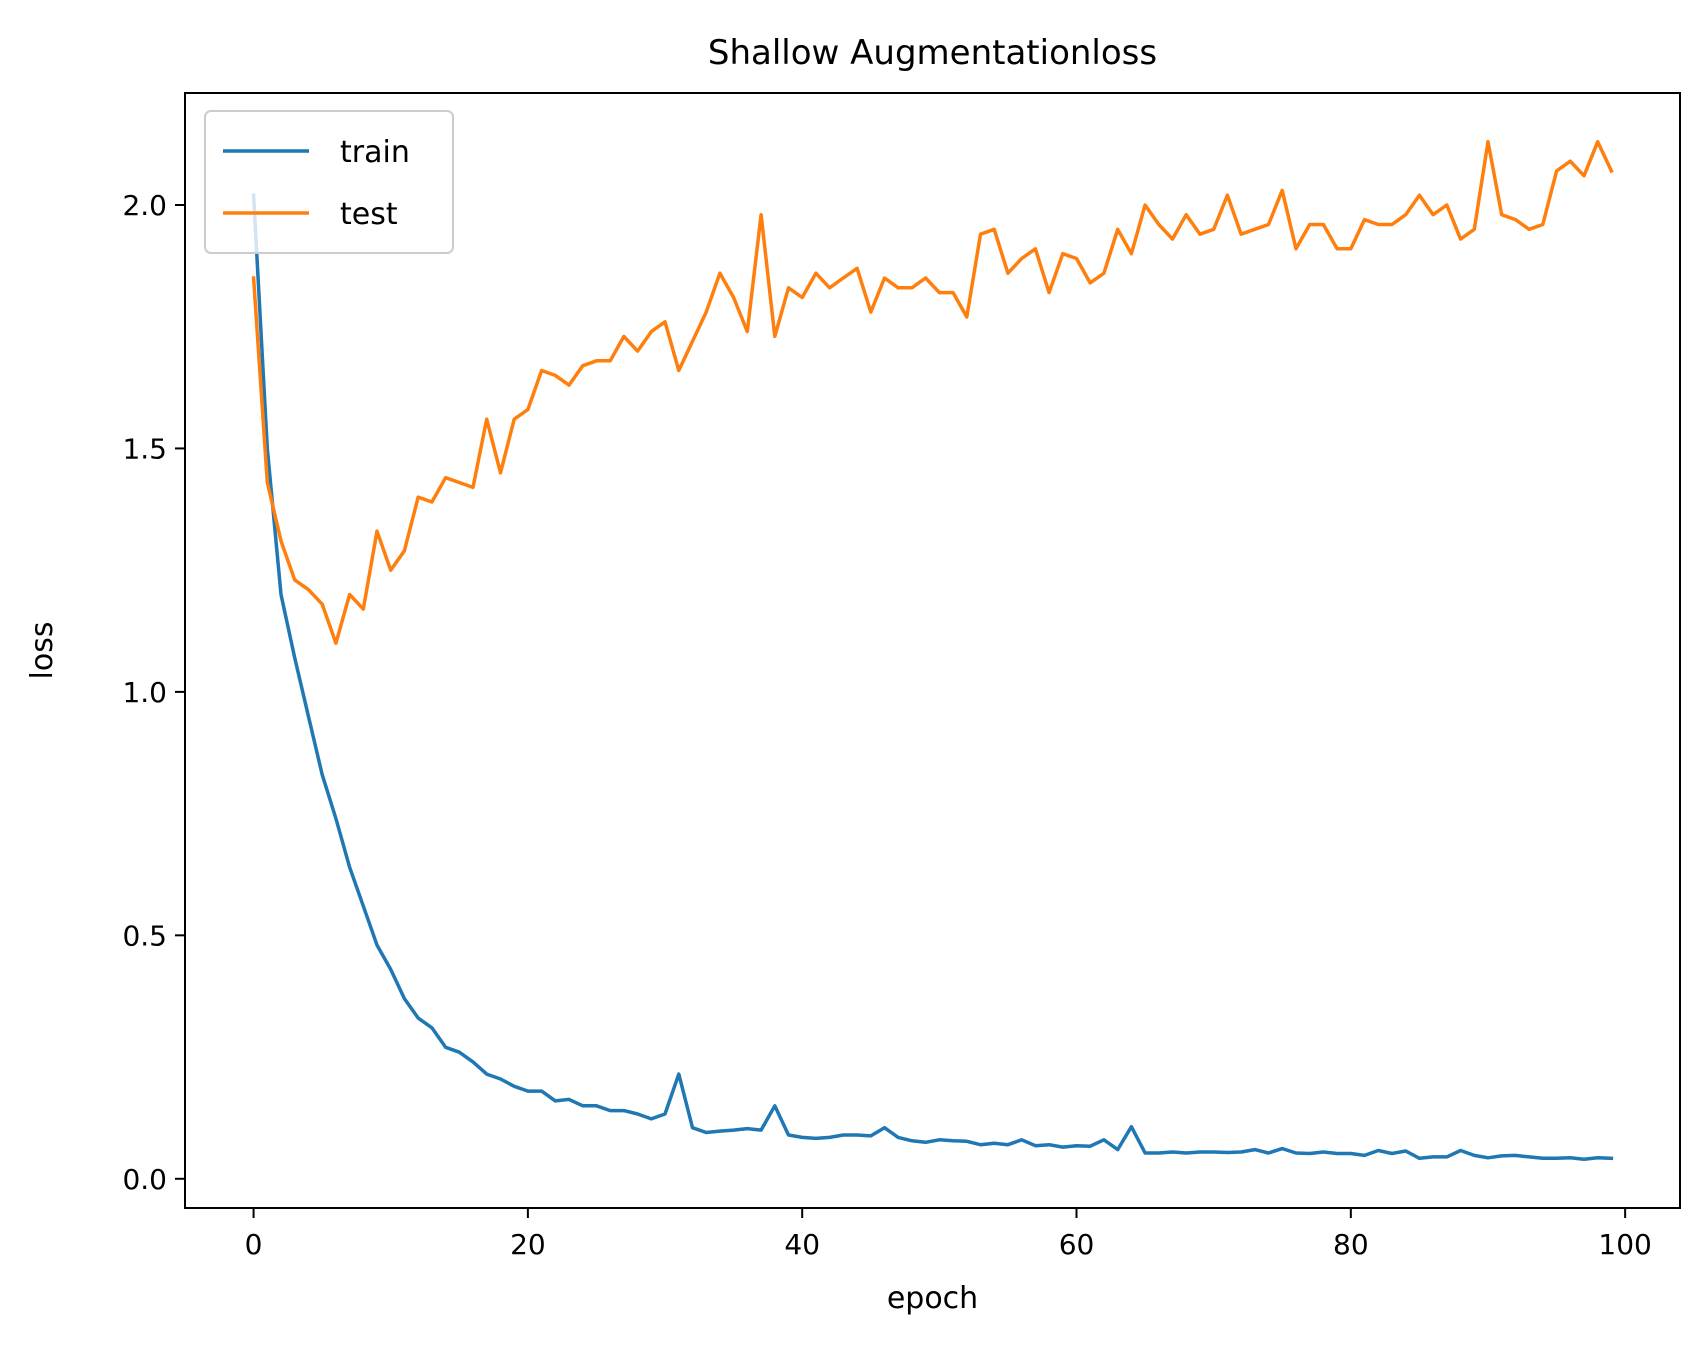  Describe the element at coordinates (42, 651) in the screenshot. I see `y-axis-label: loss` at that location.